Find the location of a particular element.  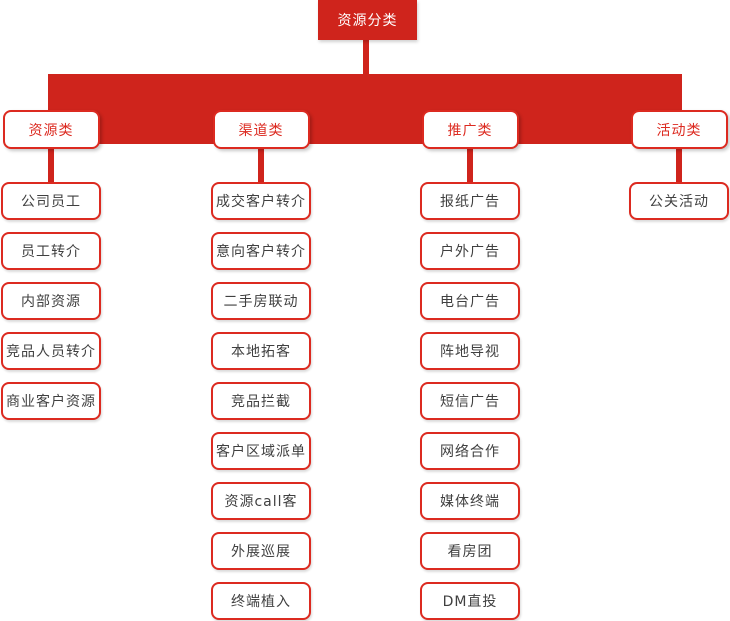

root-node: 资源分类 is located at coordinates (367, 20).